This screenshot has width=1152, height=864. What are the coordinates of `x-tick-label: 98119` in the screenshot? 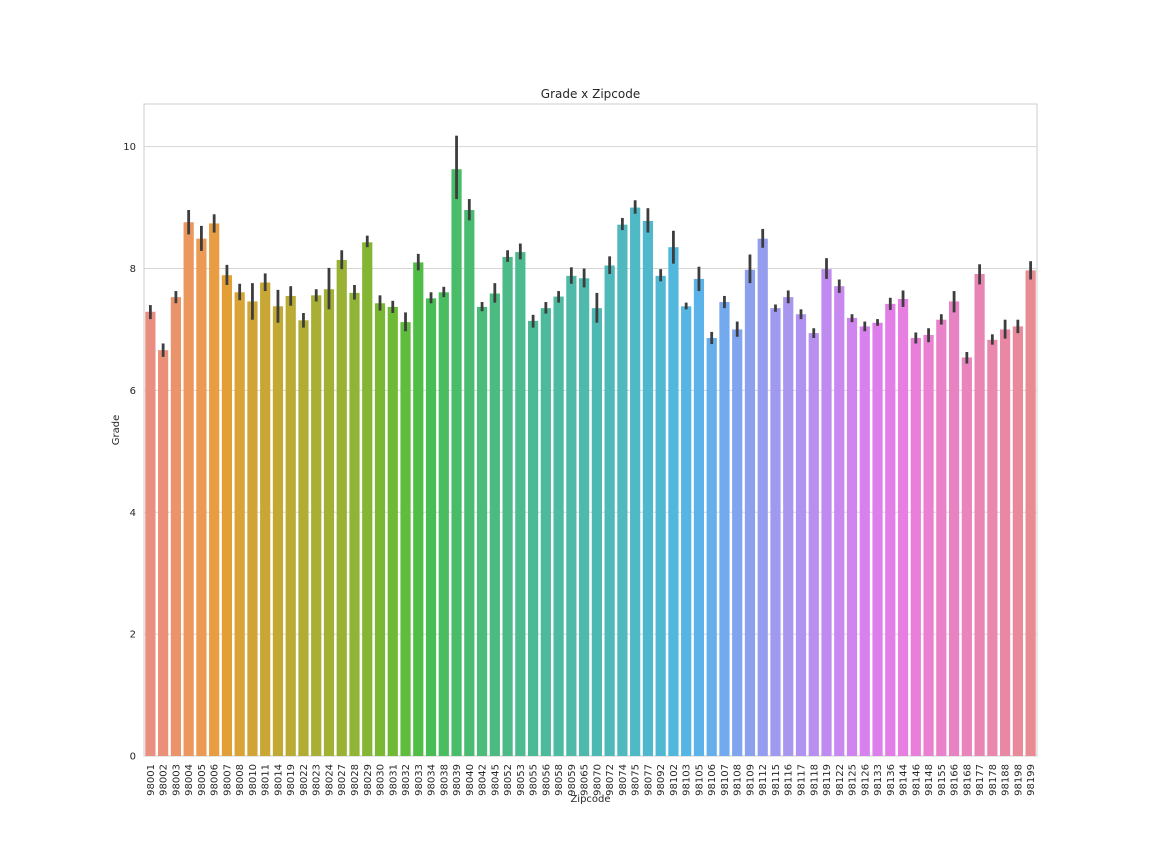 It's located at (827, 780).